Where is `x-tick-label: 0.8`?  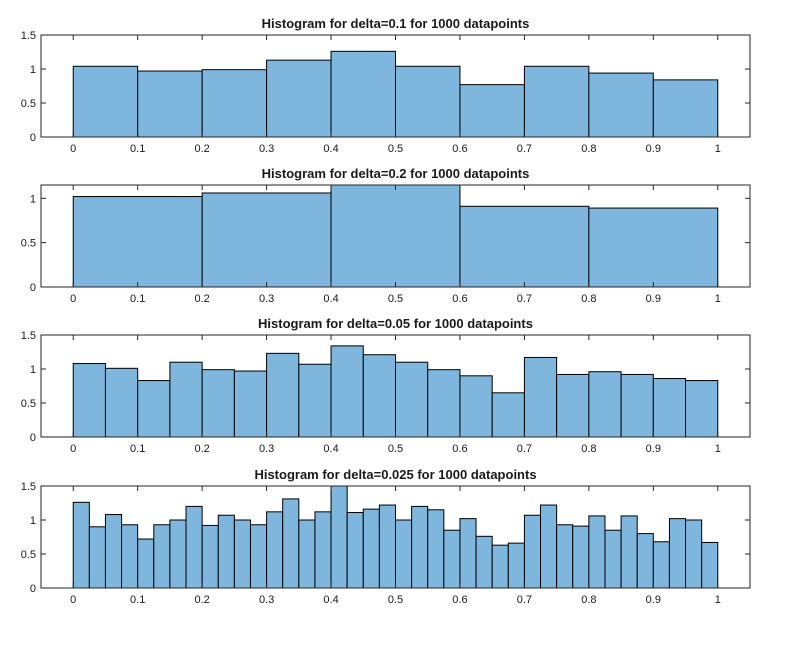
x-tick-label: 0.8 is located at coordinates (588, 449).